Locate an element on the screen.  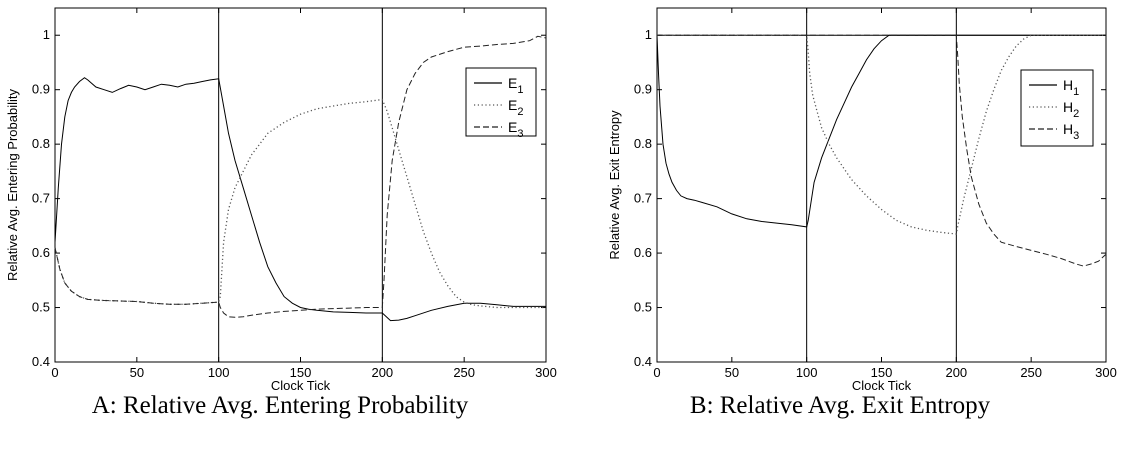
y-axis-label: Relative Avg. Exit Entropy is located at coordinates (614, 185).